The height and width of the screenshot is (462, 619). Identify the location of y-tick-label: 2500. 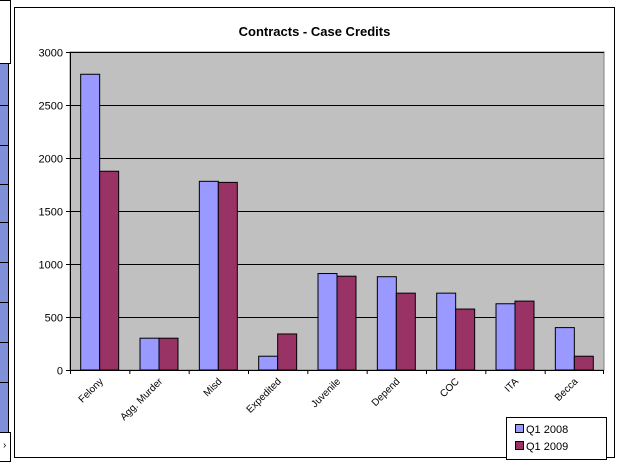
(51, 107).